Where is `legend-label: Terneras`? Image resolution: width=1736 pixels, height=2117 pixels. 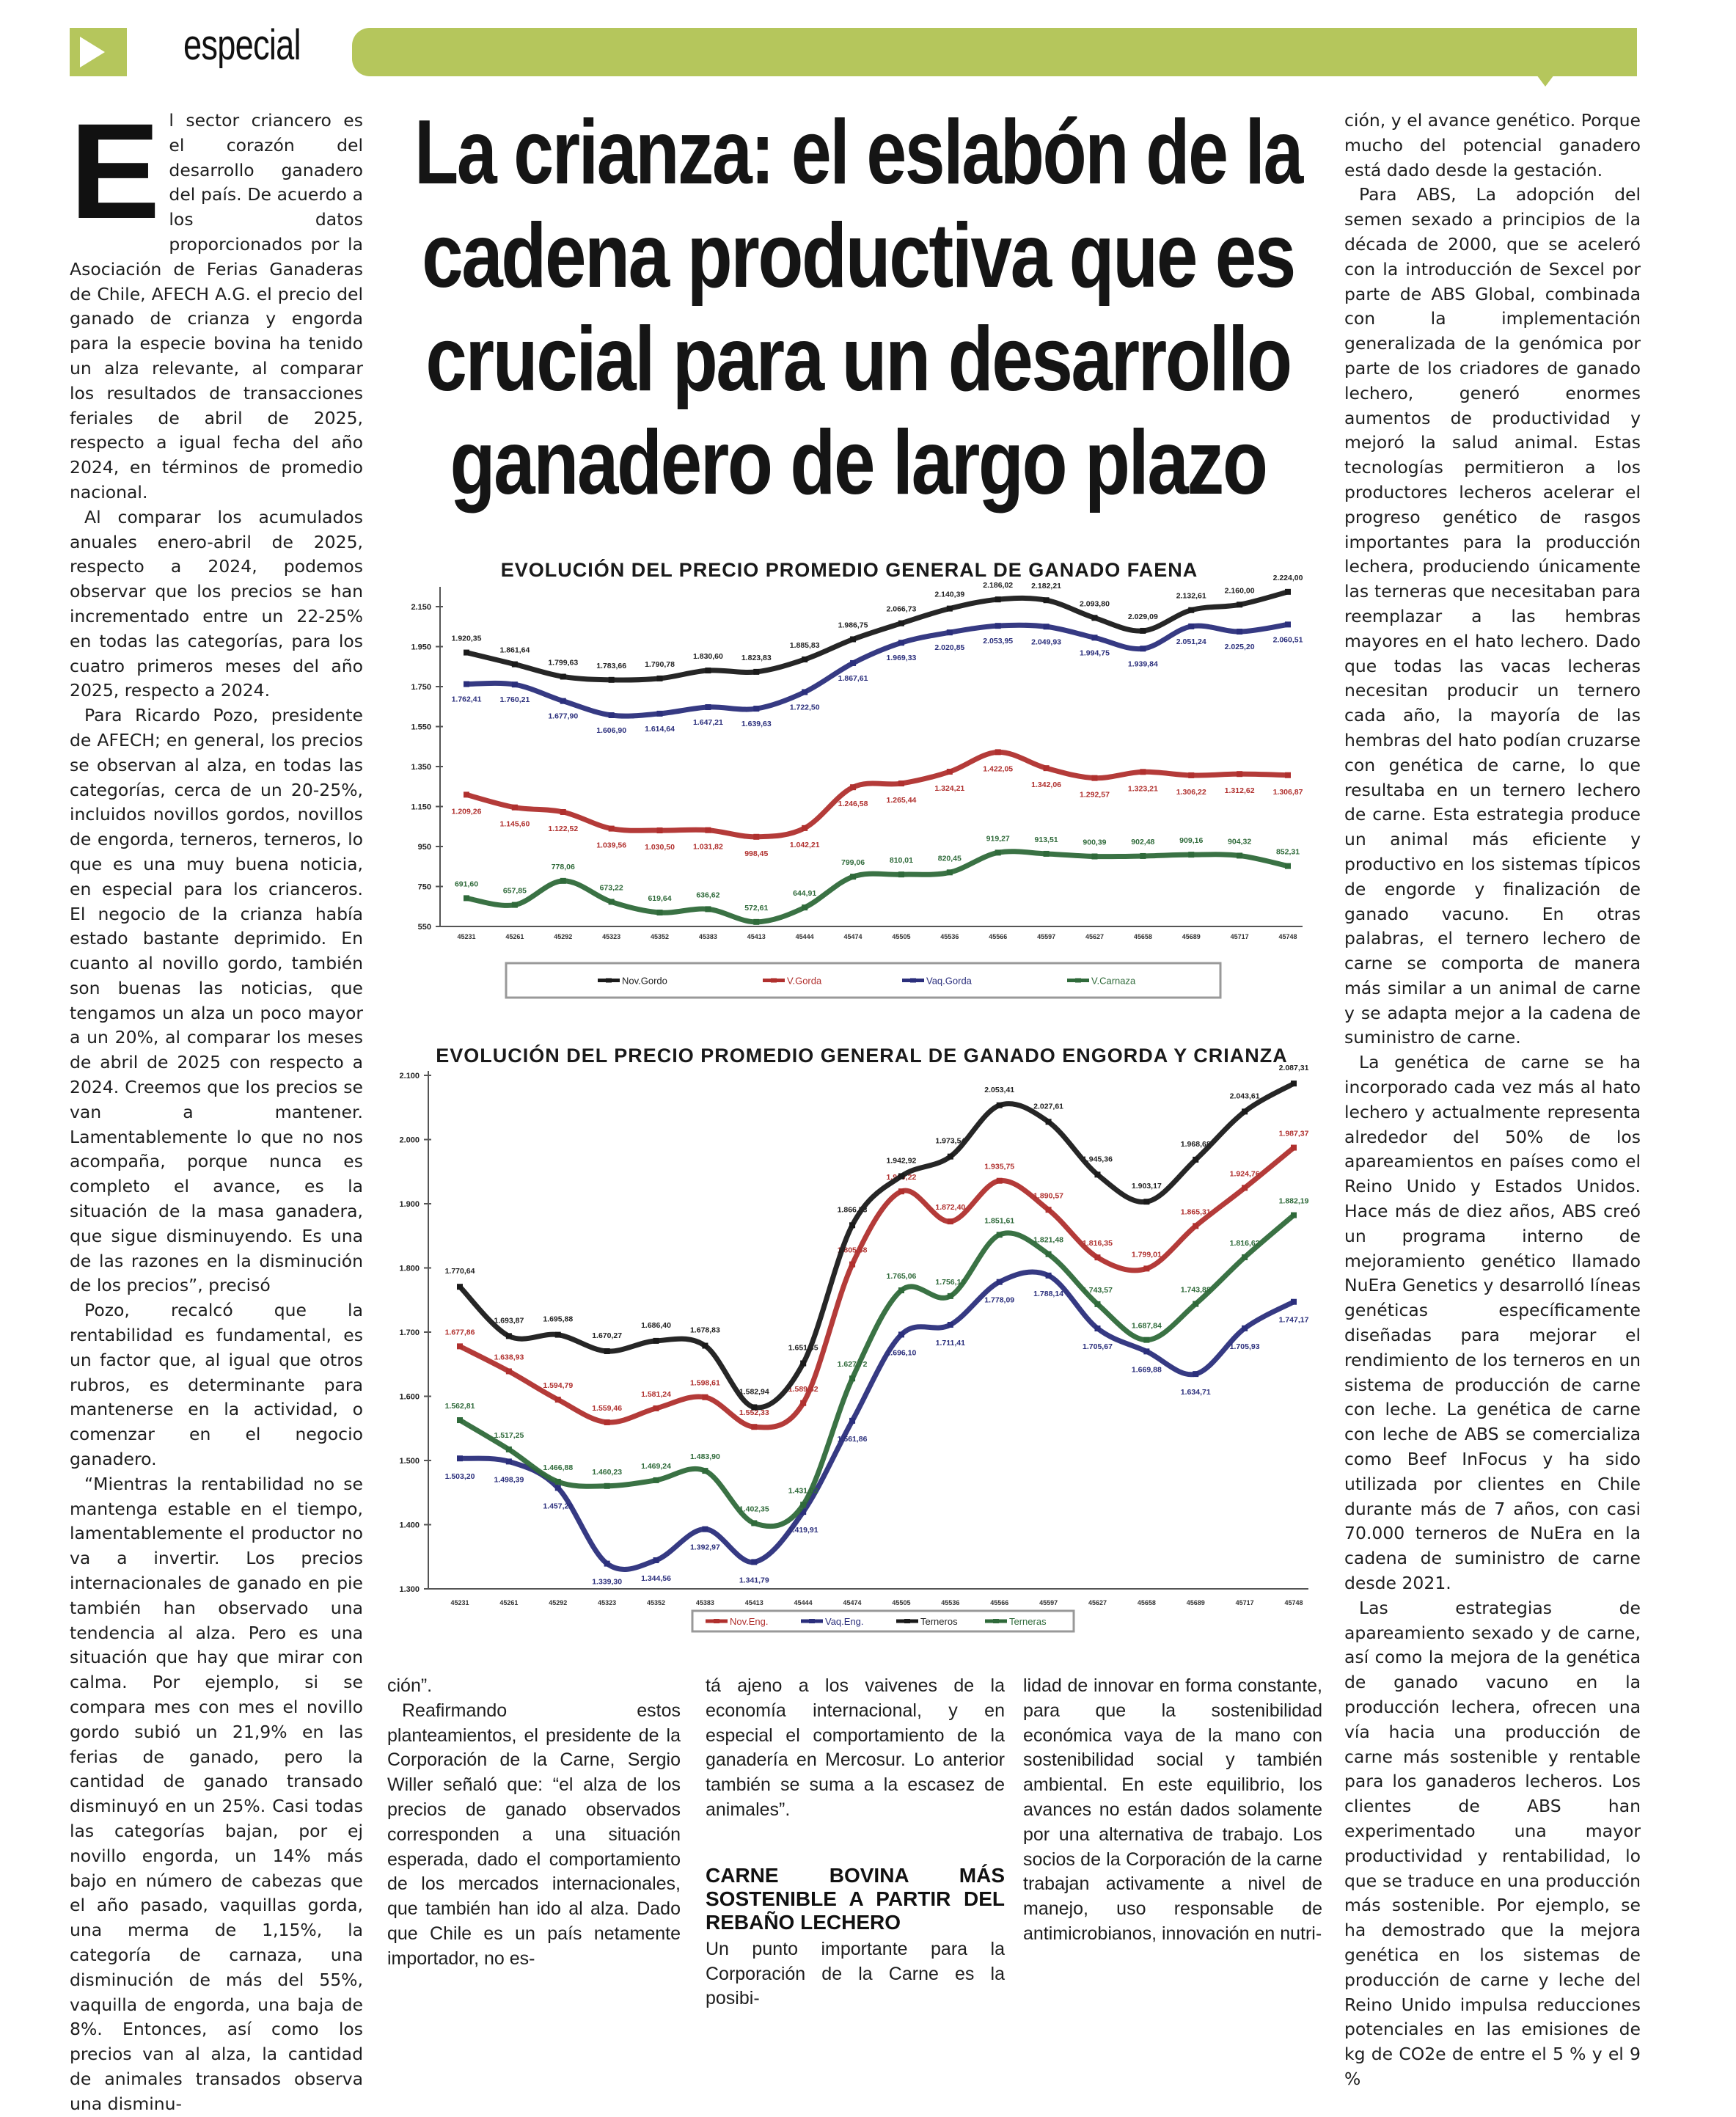 legend-label: Terneras is located at coordinates (1028, 1622).